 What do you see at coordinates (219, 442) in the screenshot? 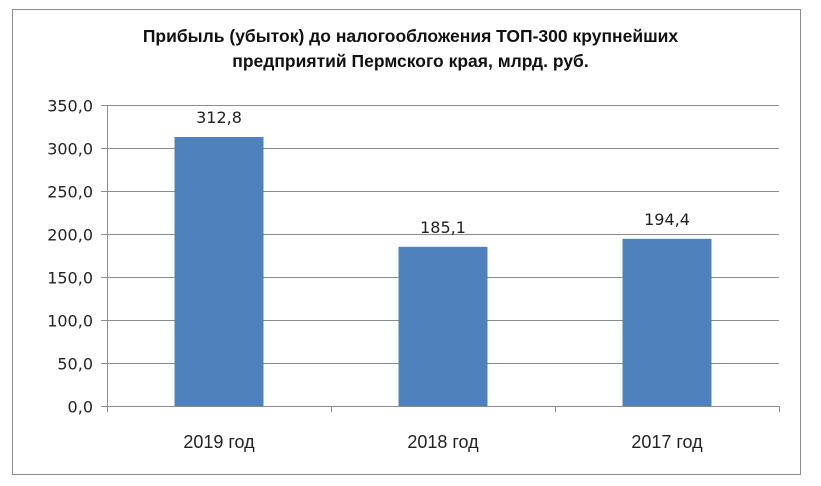
I see `x-category-label: 2019 год` at bounding box center [219, 442].